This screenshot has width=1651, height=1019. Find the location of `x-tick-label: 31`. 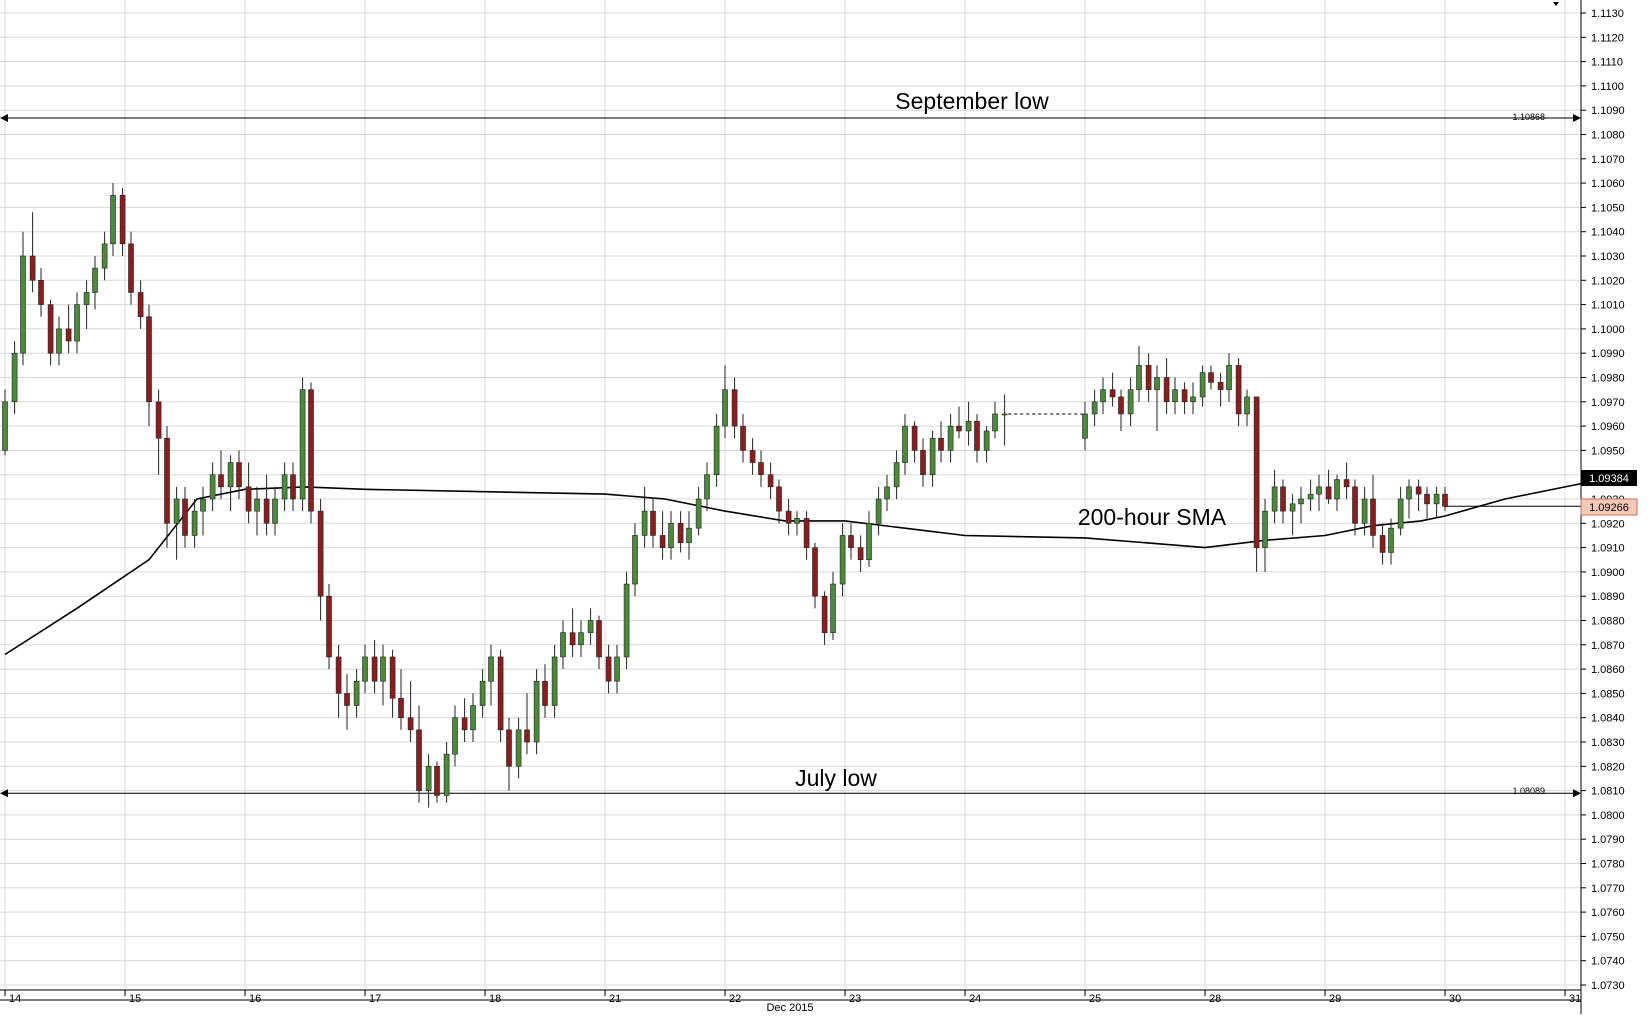

x-tick-label: 31 is located at coordinates (1575, 999).